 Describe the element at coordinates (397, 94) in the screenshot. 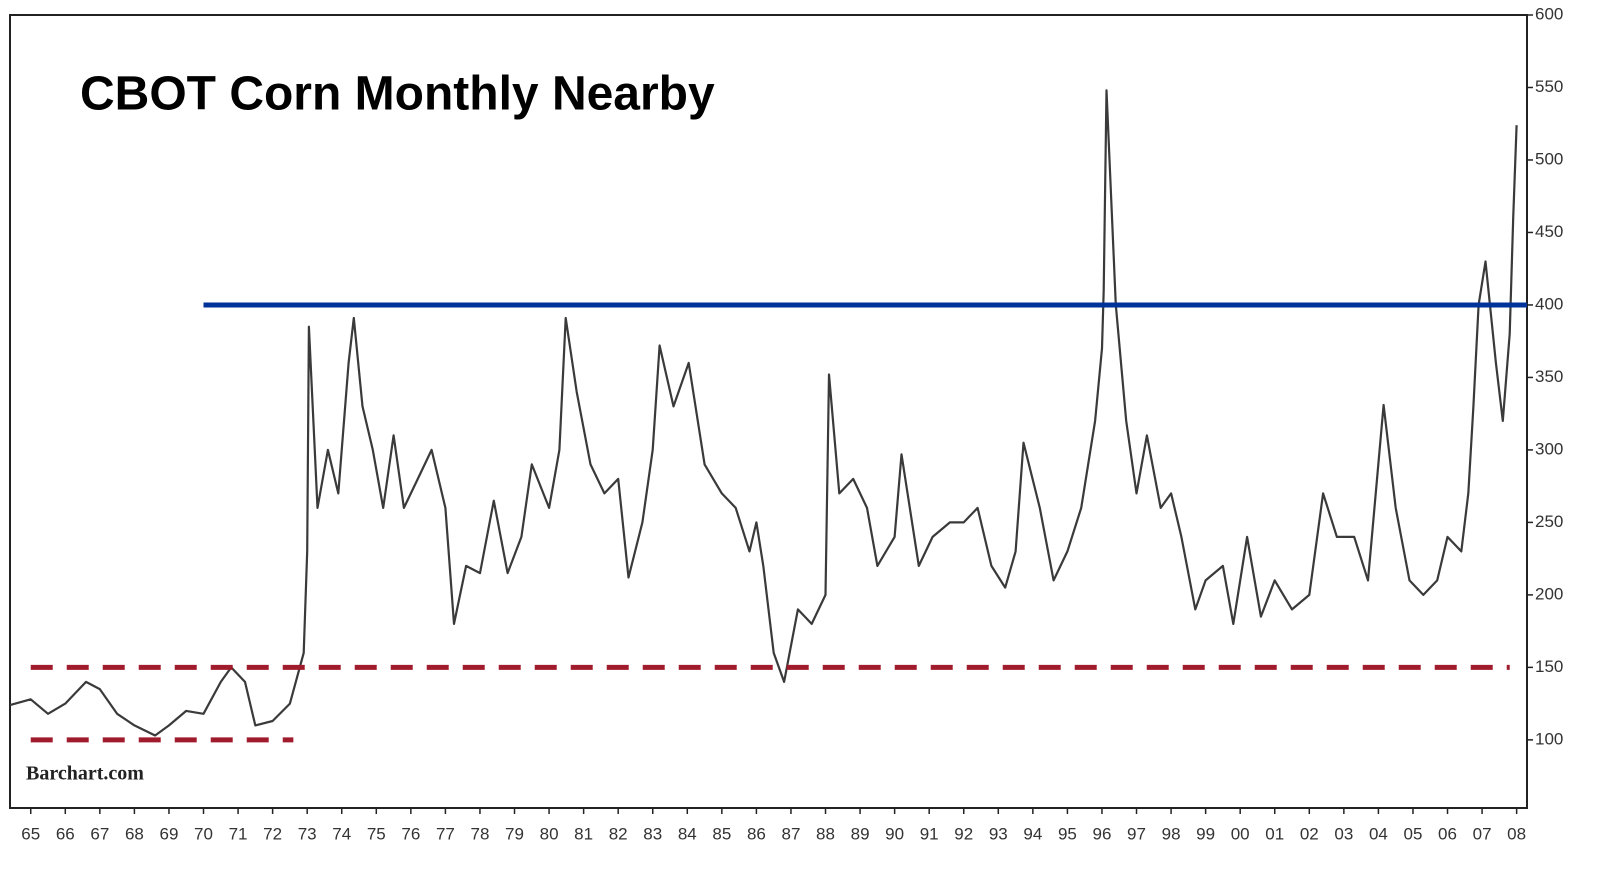

I see `chart-title: CBOT Corn Monthly Nearby` at that location.